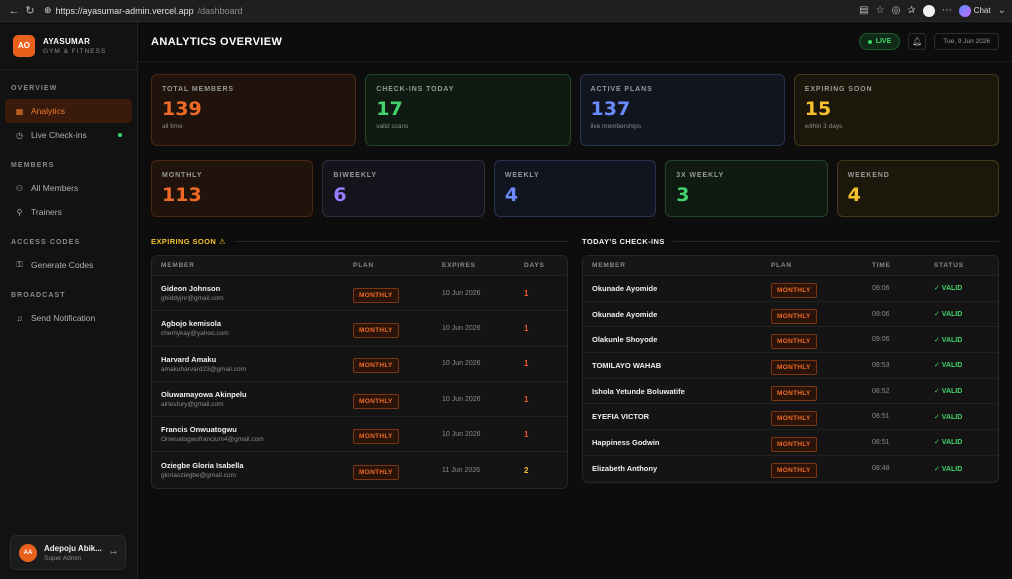 The width and height of the screenshot is (1012, 579). Describe the element at coordinates (575, 188) in the screenshot. I see `plan-stat-card: WEEKLY 4` at that location.